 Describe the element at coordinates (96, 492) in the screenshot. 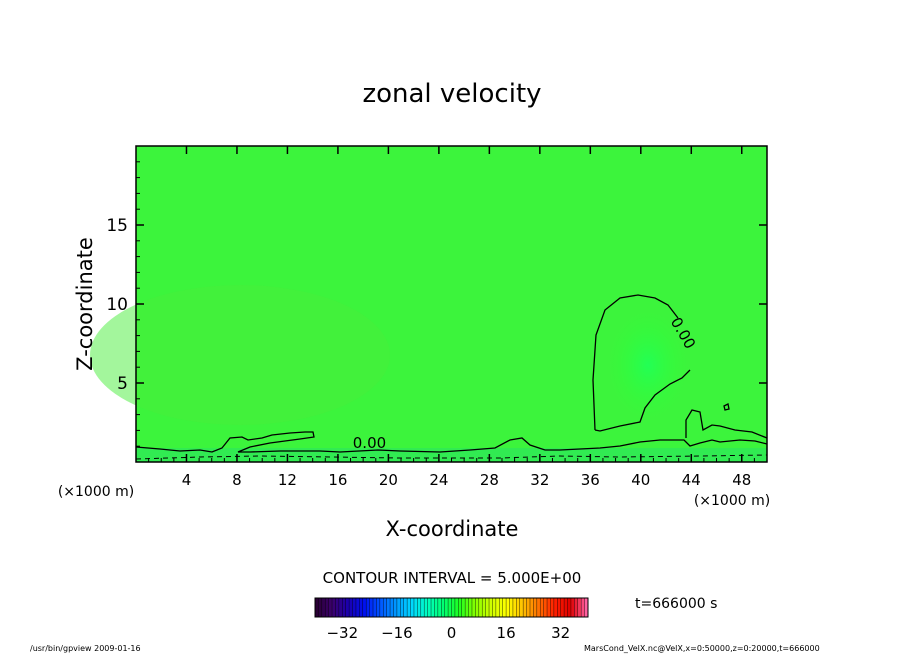

I see `x-unit-left: (×1000 m)` at that location.